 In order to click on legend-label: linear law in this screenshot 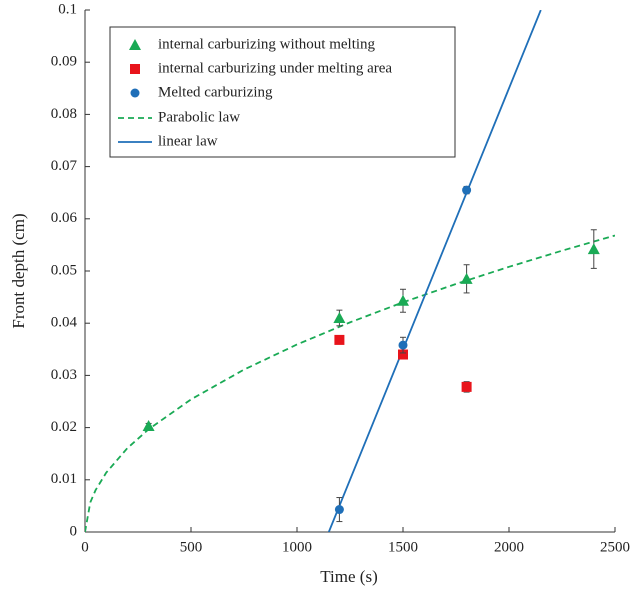, I will do `click(188, 141)`.